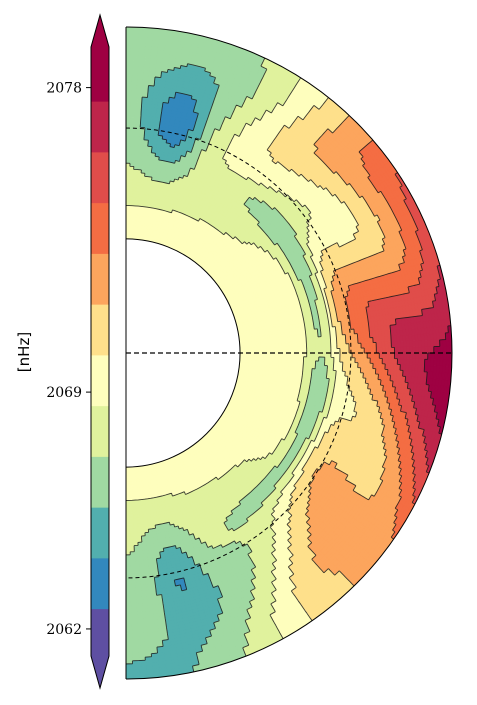 This screenshot has width=477, height=705. I want to click on colorbar-tick-label: 2069, so click(64, 393).